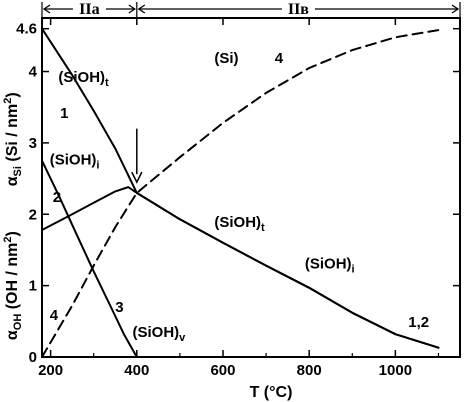 Image resolution: width=474 pixels, height=402 pixels. I want to click on y-axis-label-oh: αOH (OH / nm2), so click(13, 285).